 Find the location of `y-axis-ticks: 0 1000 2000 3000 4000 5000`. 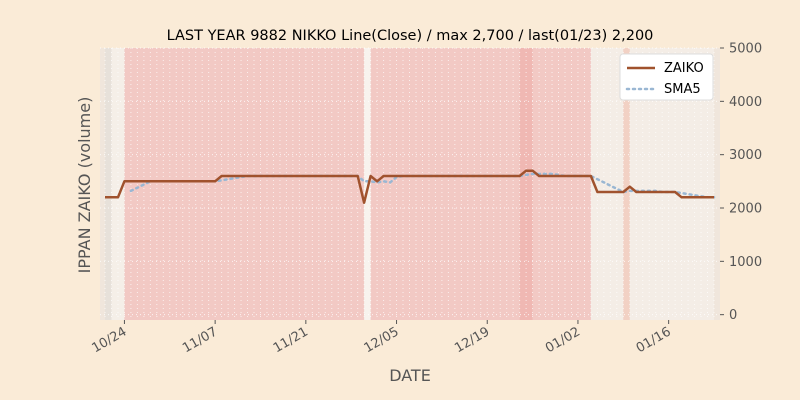

y-axis-ticks: 0 1000 2000 3000 4000 5000 is located at coordinates (741, 182).